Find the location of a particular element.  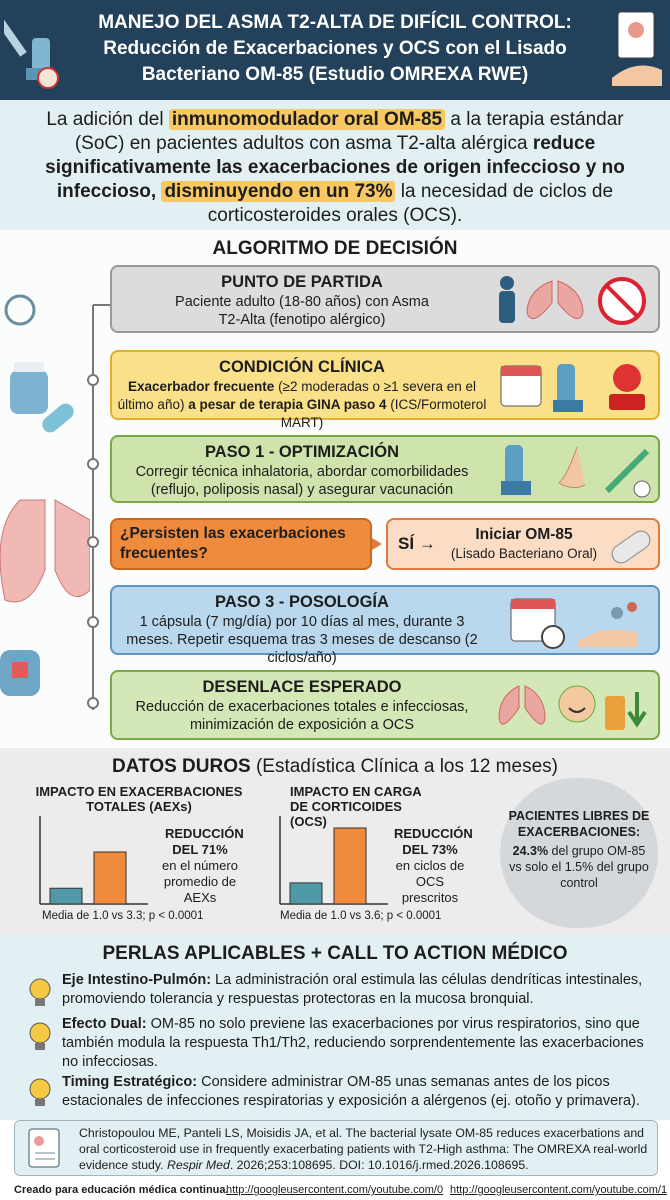

pearl-lead: Efecto Dual: is located at coordinates (104, 1024).